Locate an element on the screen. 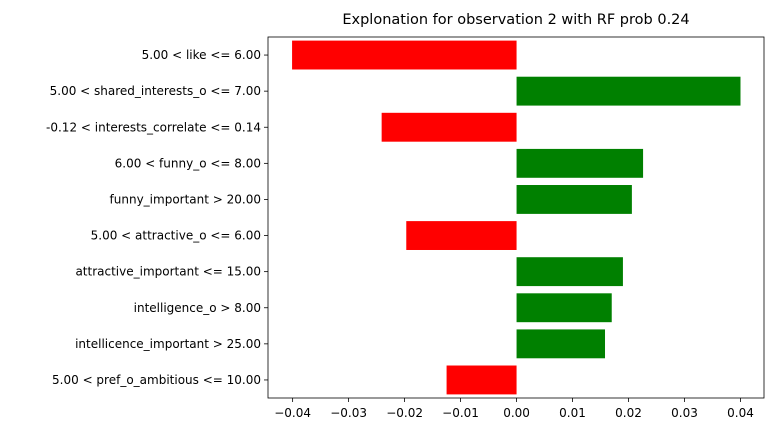  y-tick-label: -0.12 < interests_correlate <= 0.14 is located at coordinates (153, 127).